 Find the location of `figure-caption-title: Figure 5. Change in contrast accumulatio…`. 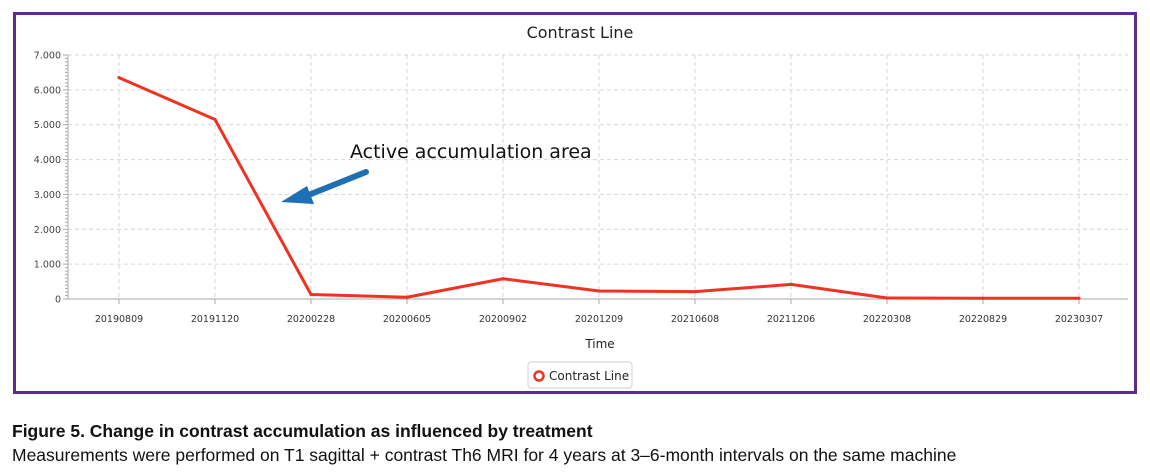

figure-caption-title: Figure 5. Change in contrast accumulatio… is located at coordinates (302, 431).